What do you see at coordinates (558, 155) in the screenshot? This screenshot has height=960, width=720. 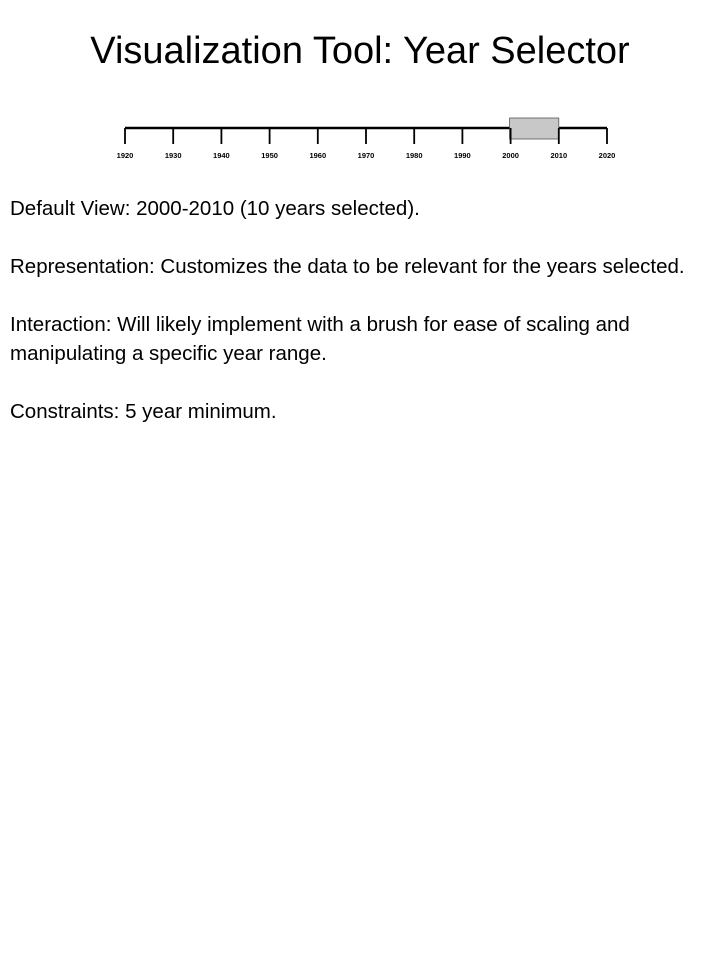 I see `tick-label: 2010` at bounding box center [558, 155].